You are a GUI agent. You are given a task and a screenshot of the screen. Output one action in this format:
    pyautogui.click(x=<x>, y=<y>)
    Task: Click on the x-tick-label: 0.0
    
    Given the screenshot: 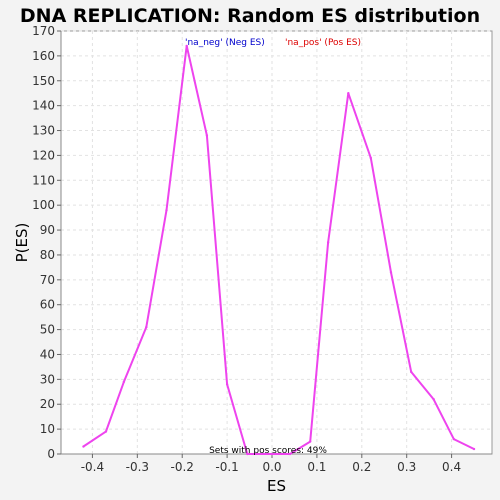 What is the action you would take?
    pyautogui.click(x=271, y=467)
    